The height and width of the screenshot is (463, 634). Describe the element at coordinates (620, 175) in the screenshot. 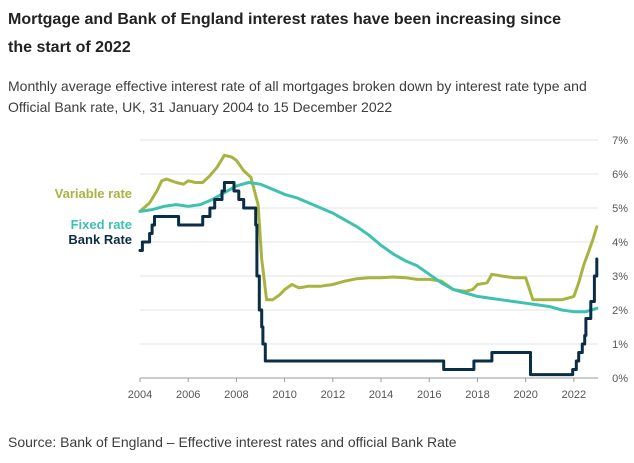

I see `y-tick-label: 6%` at that location.